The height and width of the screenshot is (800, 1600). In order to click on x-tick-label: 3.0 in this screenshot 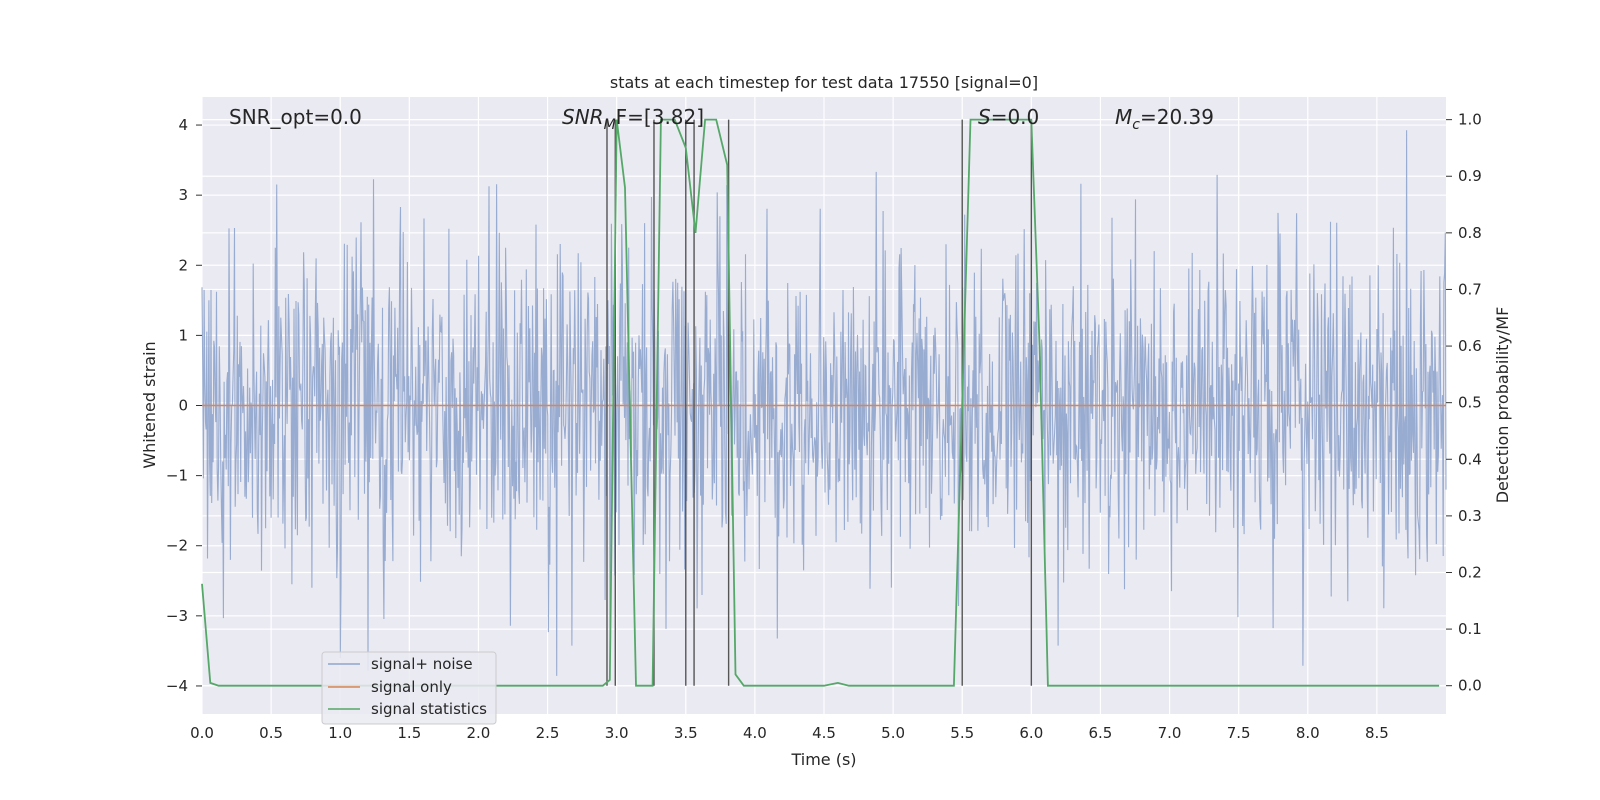, I will do `click(617, 733)`.